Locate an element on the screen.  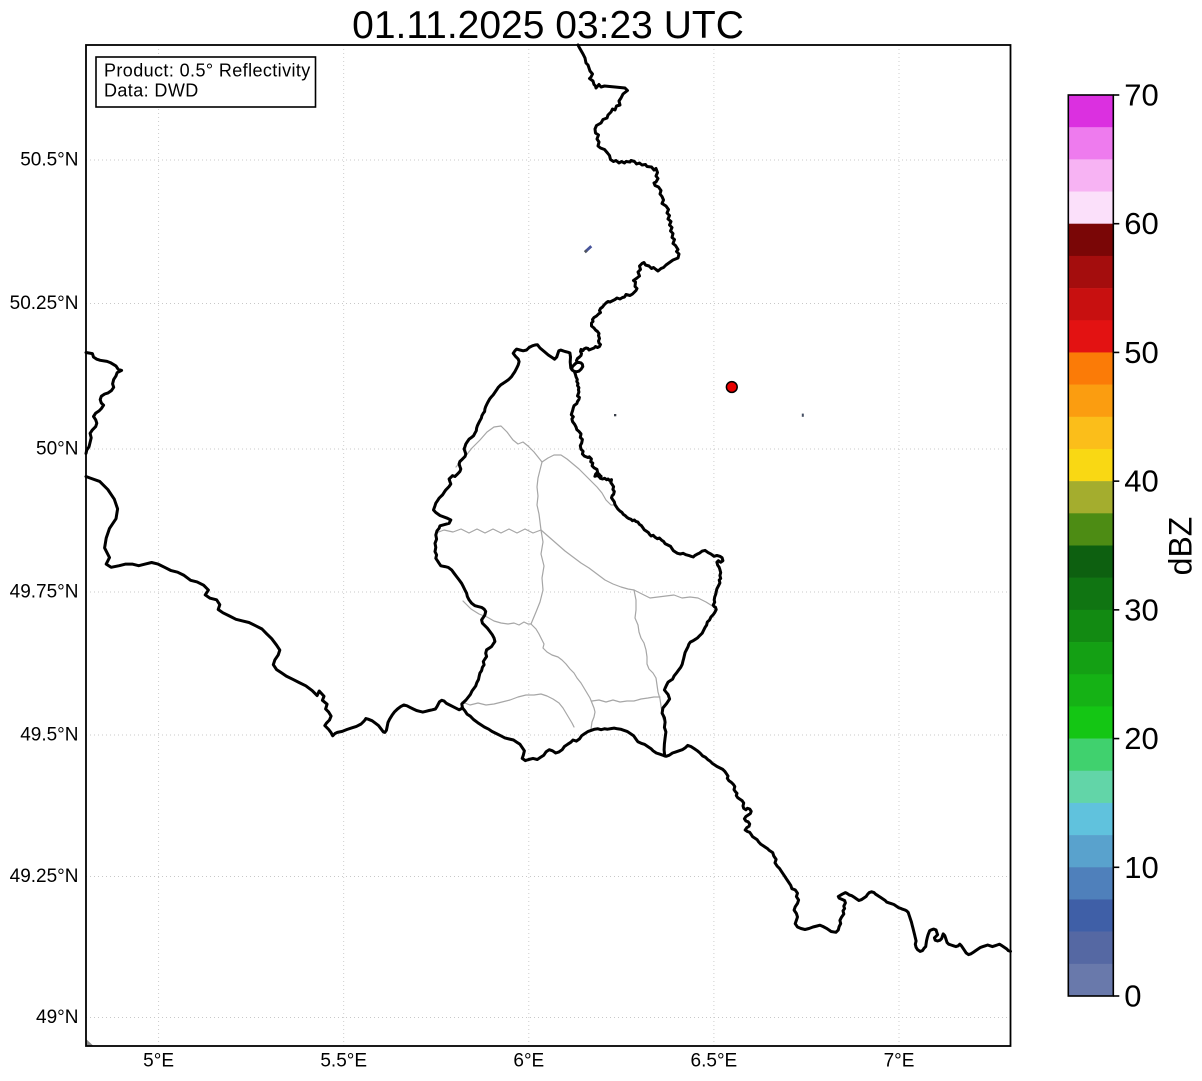
svg-text: 40 is located at coordinates (1141, 481).